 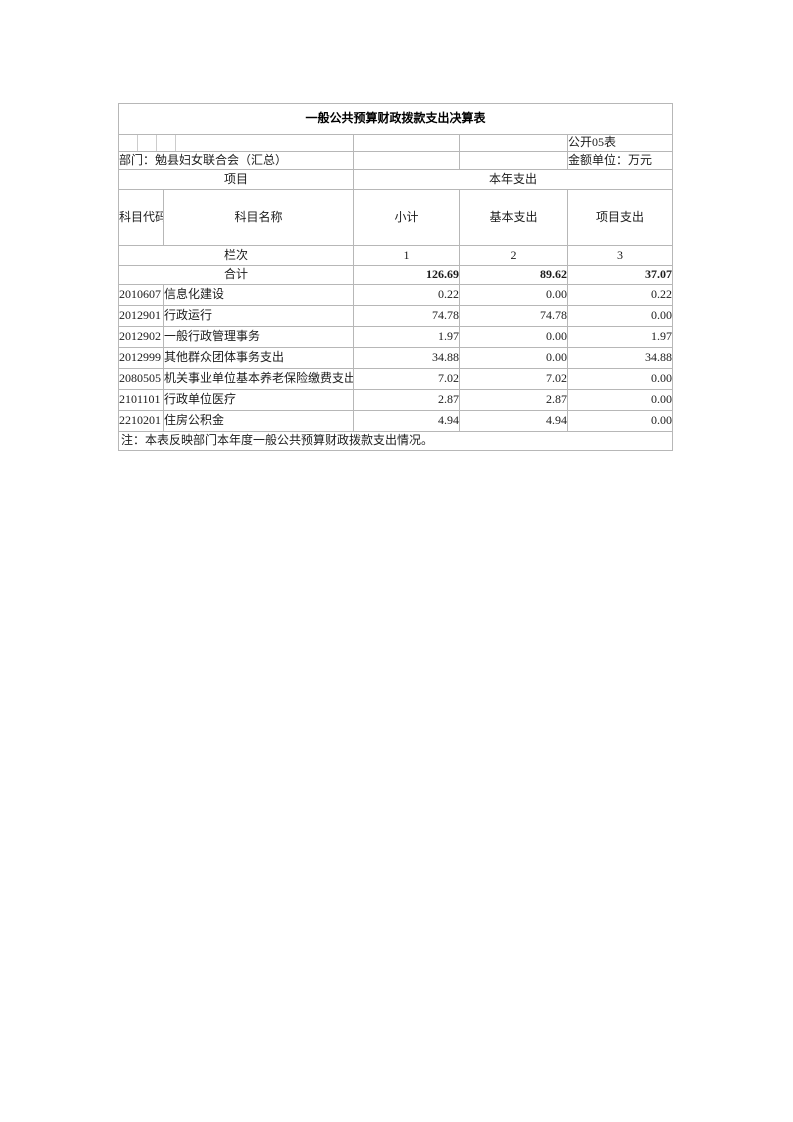 I want to click on department-label: 部门：勉县妇女联合会（汇总）, so click(x=236, y=160).